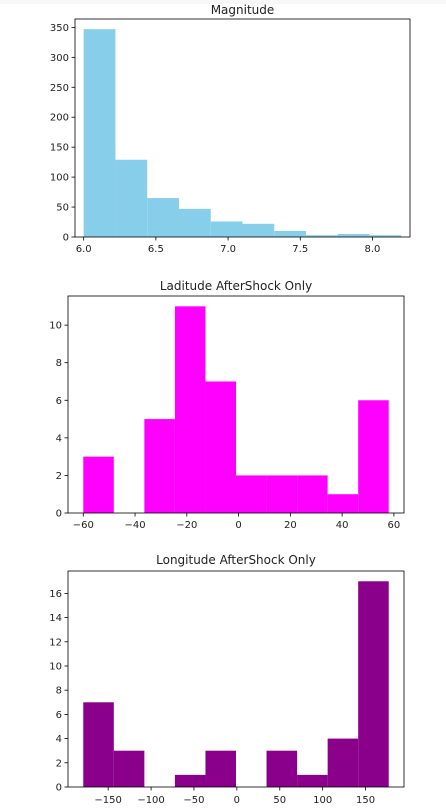 This screenshot has width=446, height=811. What do you see at coordinates (236, 286) in the screenshot?
I see `chart-title: Laditude AfterShock Only` at bounding box center [236, 286].